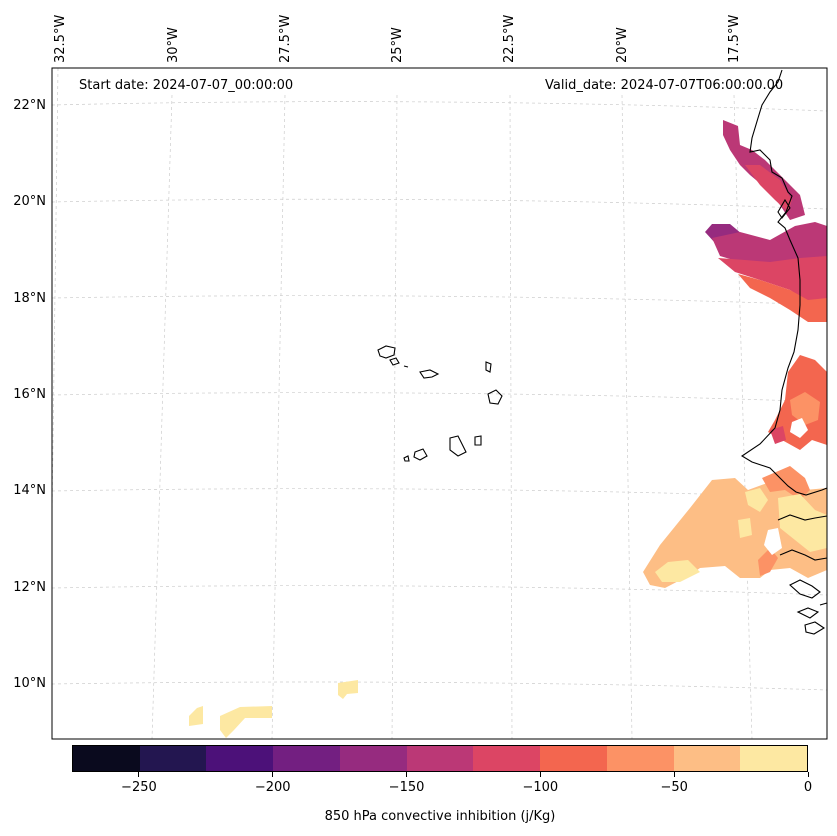 This screenshot has height=836, width=837. What do you see at coordinates (29, 490) in the screenshot?
I see `latitude-label: 14°N` at bounding box center [29, 490].